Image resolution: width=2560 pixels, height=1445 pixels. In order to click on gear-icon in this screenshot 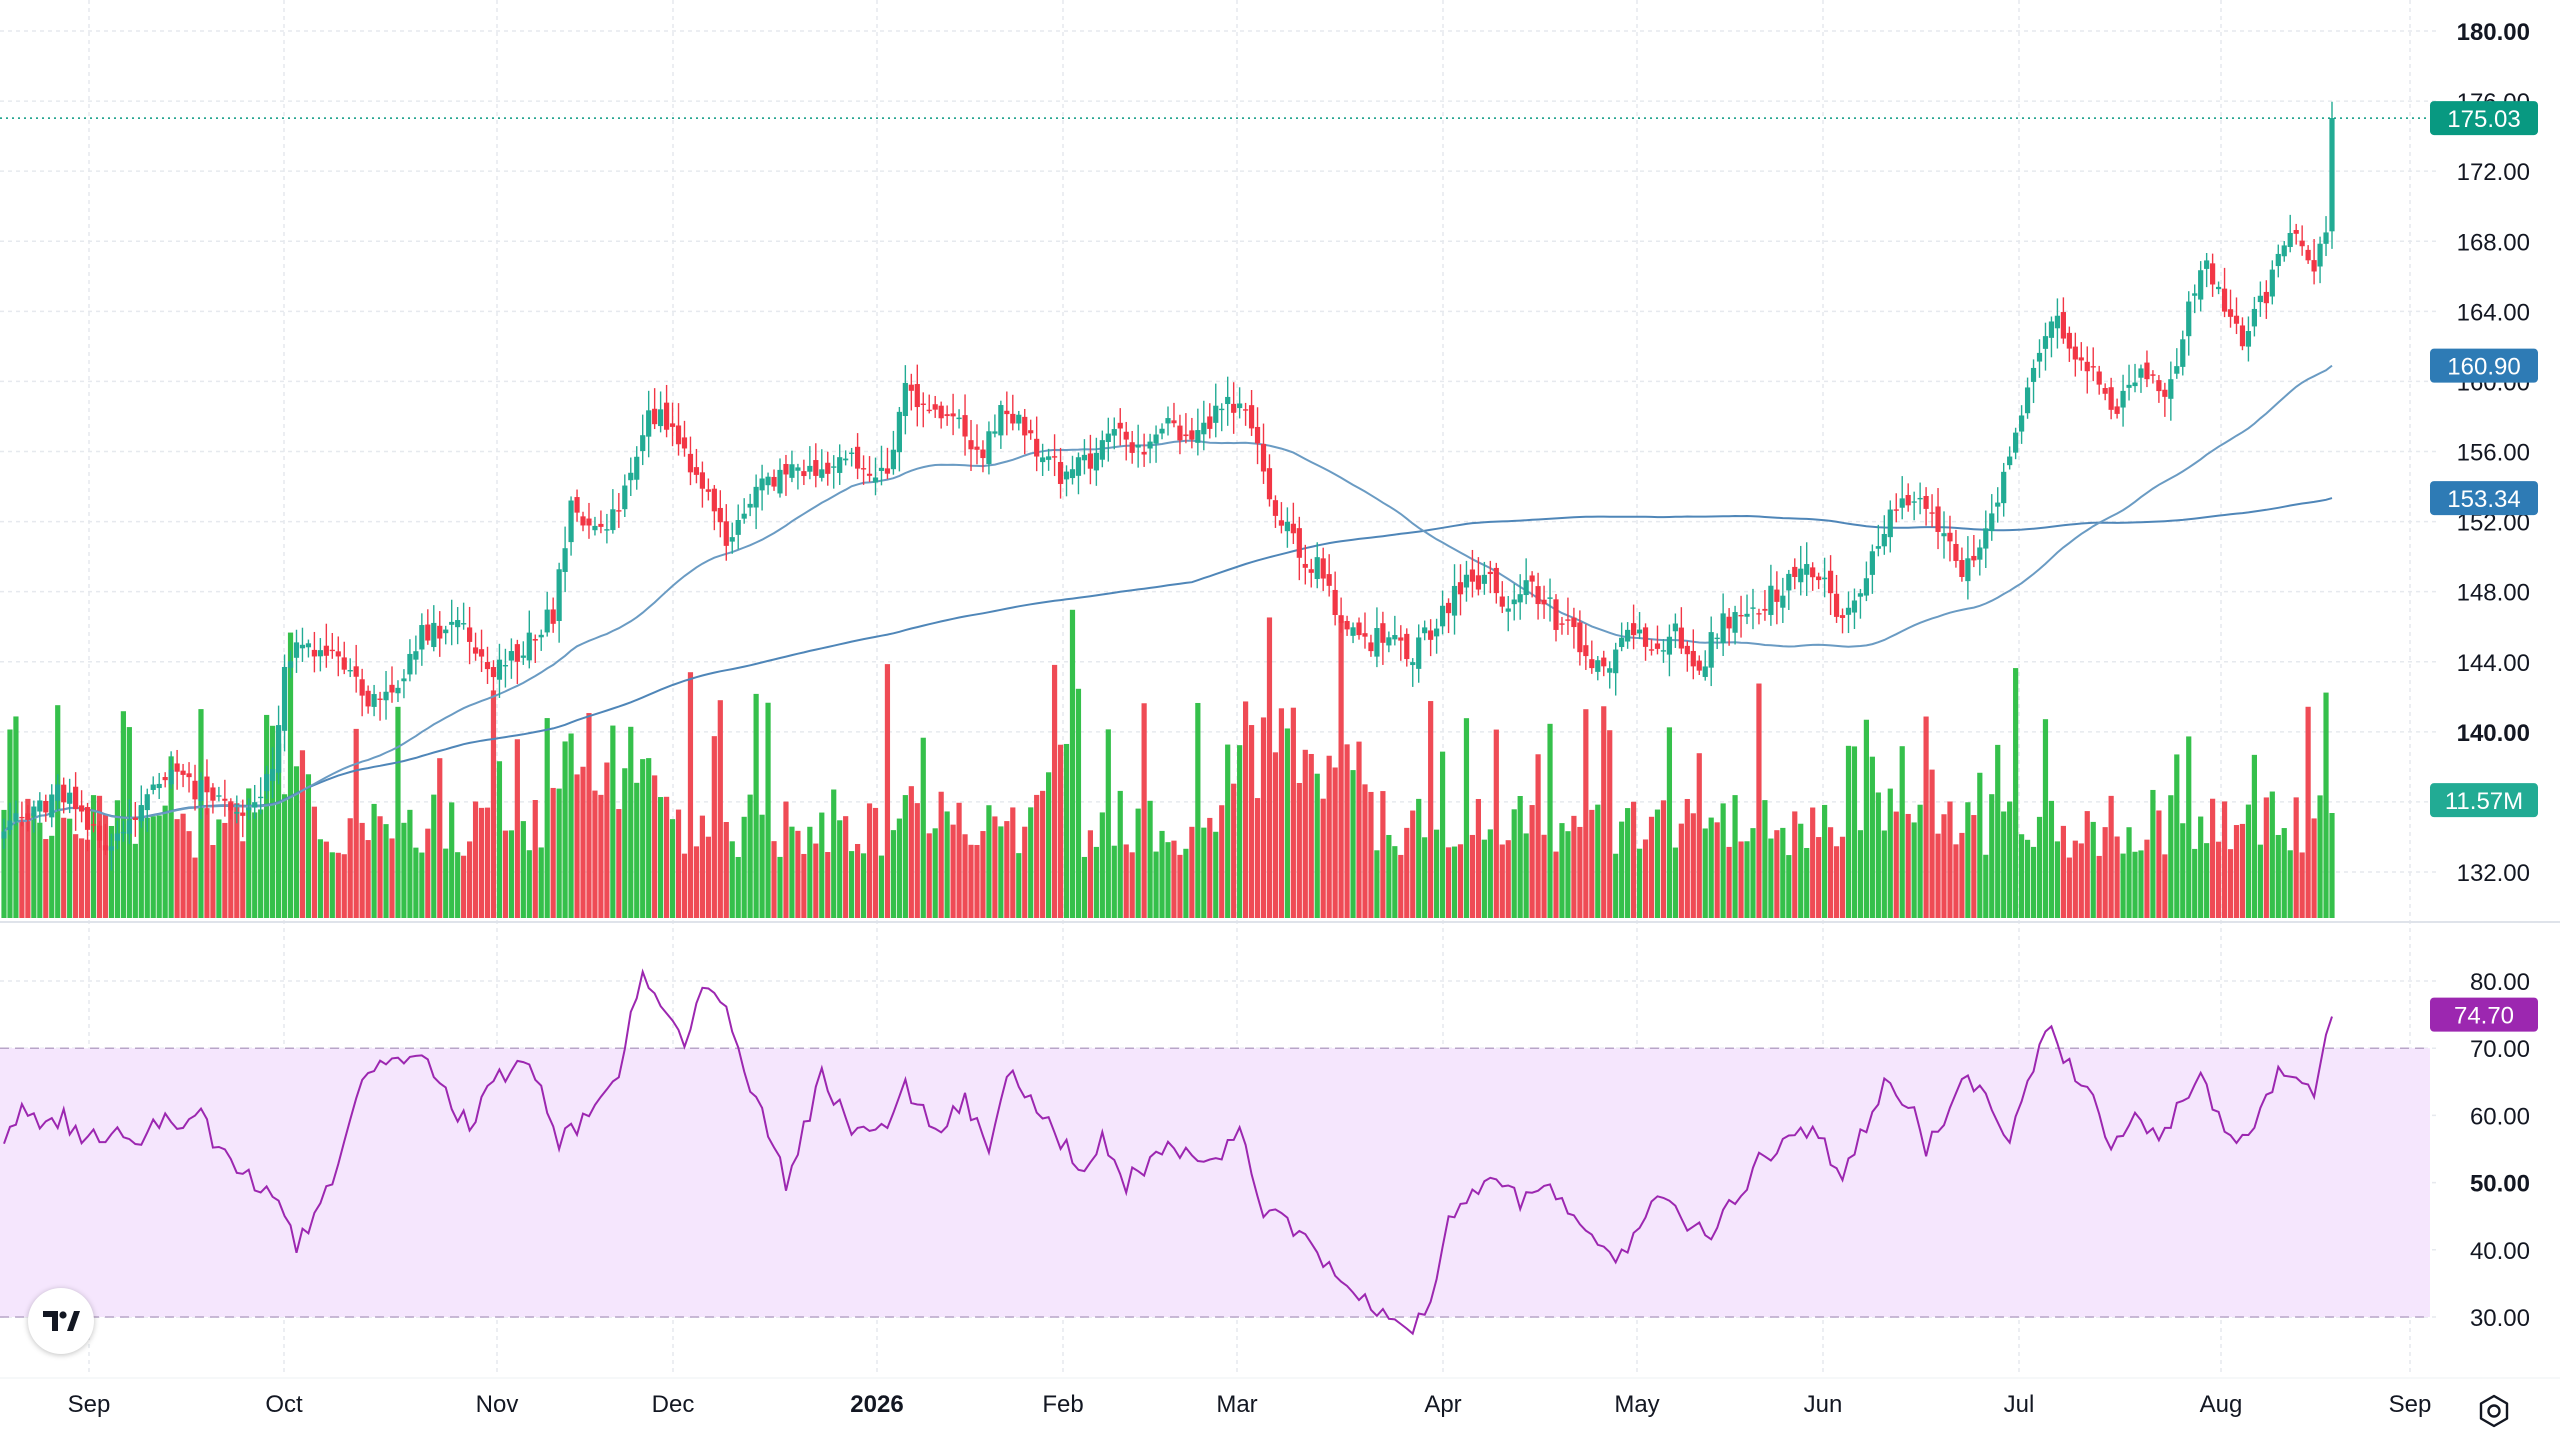, I will do `click(2494, 1411)`.